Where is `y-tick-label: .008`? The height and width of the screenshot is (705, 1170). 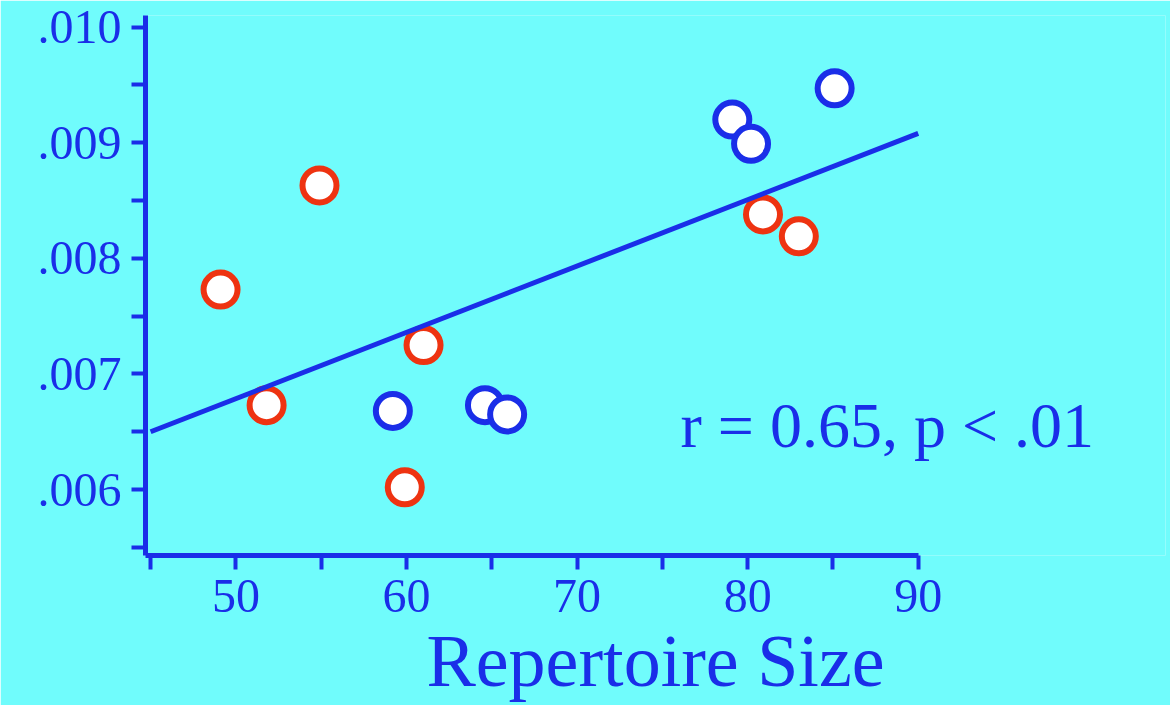 y-tick-label: .008 is located at coordinates (79, 258).